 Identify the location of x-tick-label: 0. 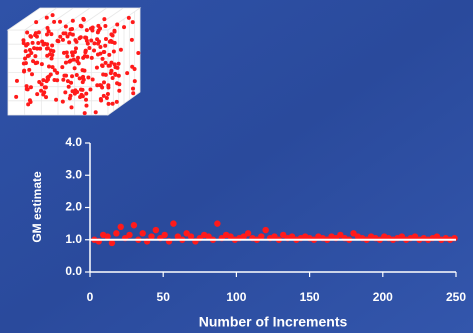
(90, 297).